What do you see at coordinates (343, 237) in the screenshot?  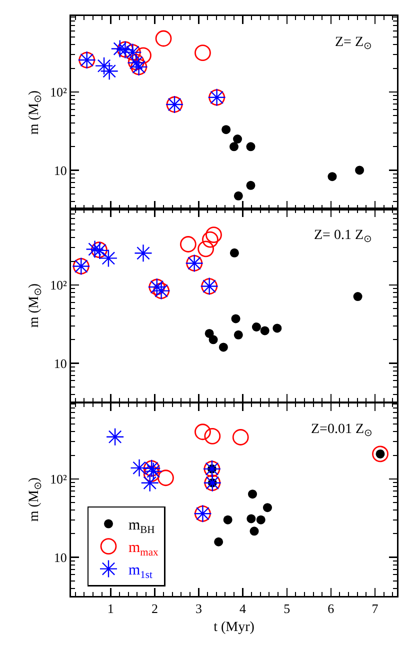 I see `annotation: Z= 0.1 Z$_{⊙}$` at bounding box center [343, 237].